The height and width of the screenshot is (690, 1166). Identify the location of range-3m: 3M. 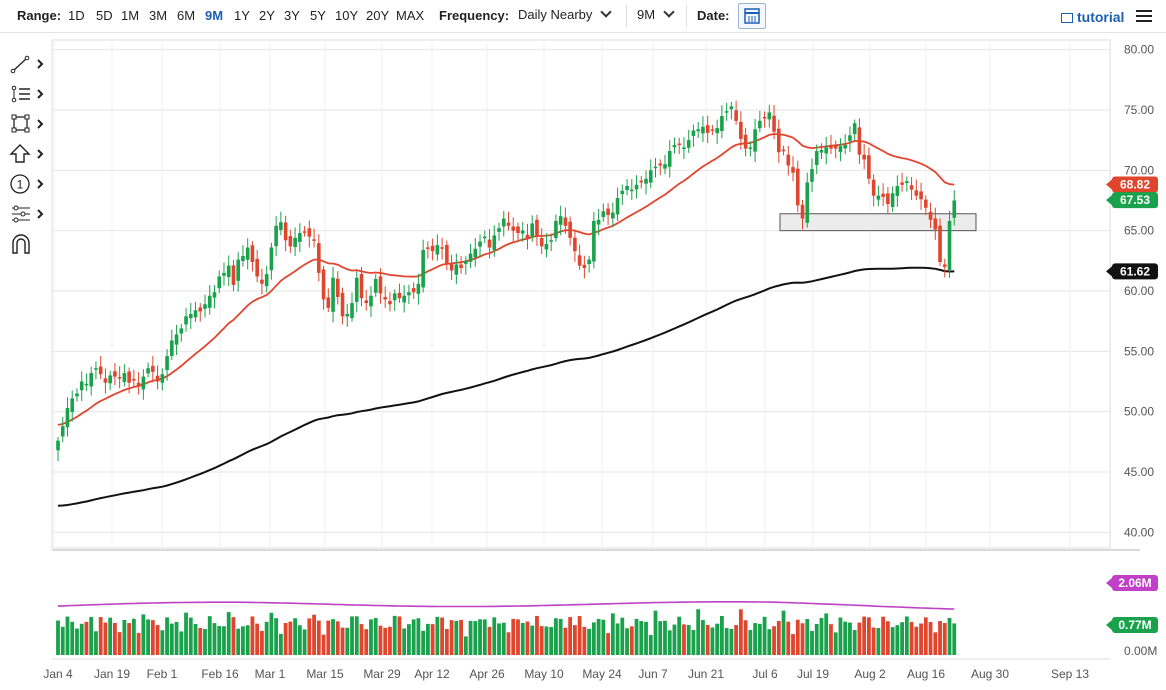
(158, 15).